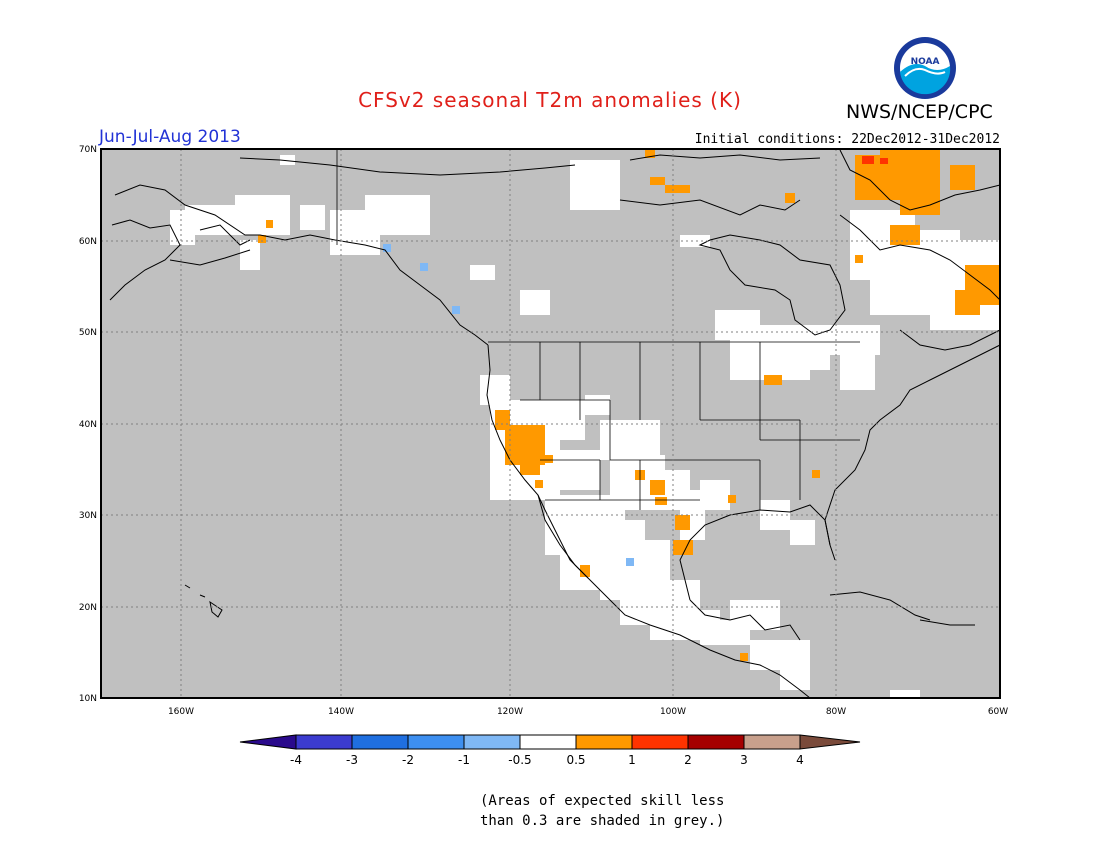 This screenshot has width=1100, height=850. I want to click on colorbar-labels: -4 -3 -2 -1 -0.5 0.5 1 2 3 4, so click(547, 760).